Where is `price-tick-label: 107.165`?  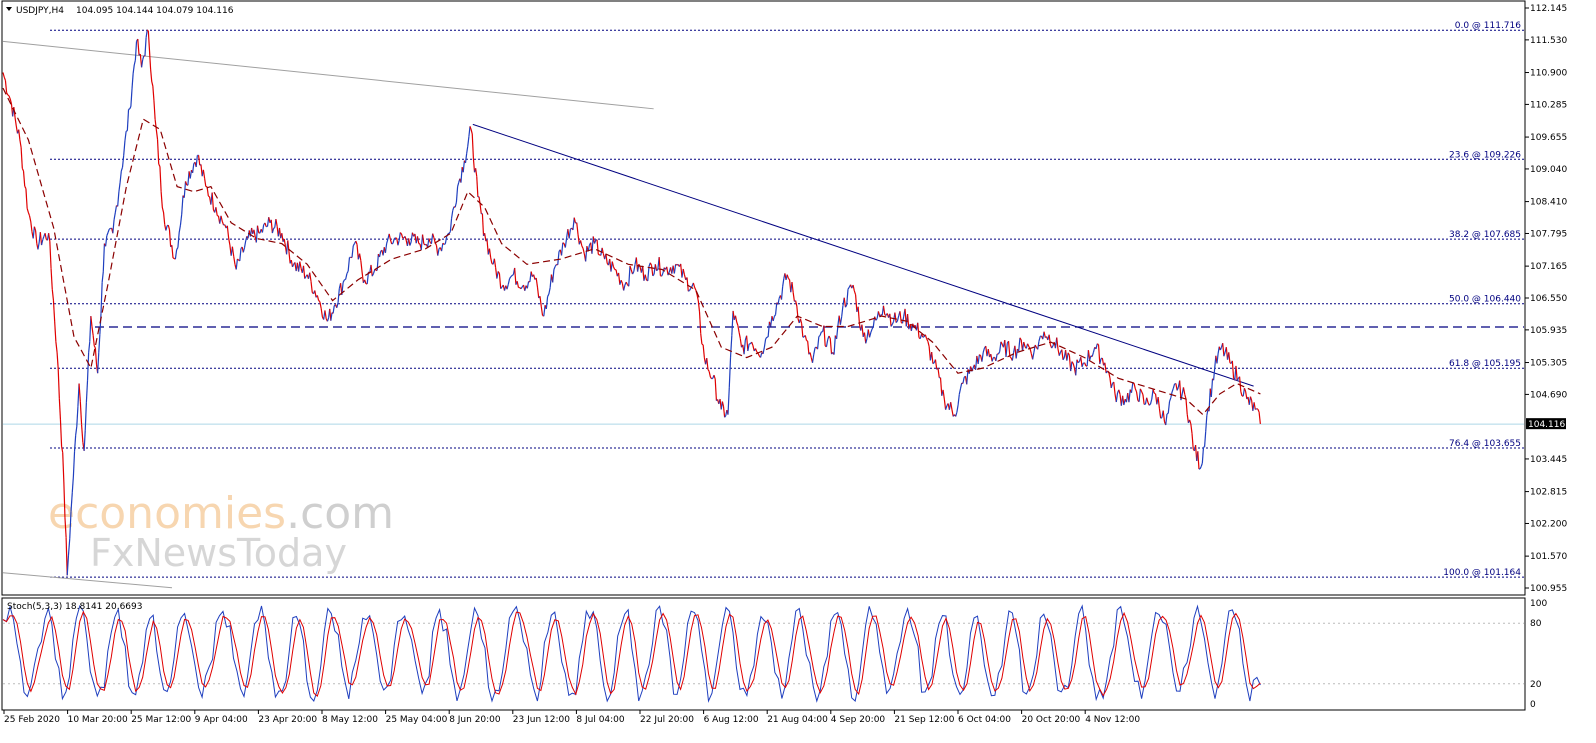
price-tick-label: 107.165 is located at coordinates (1548, 267).